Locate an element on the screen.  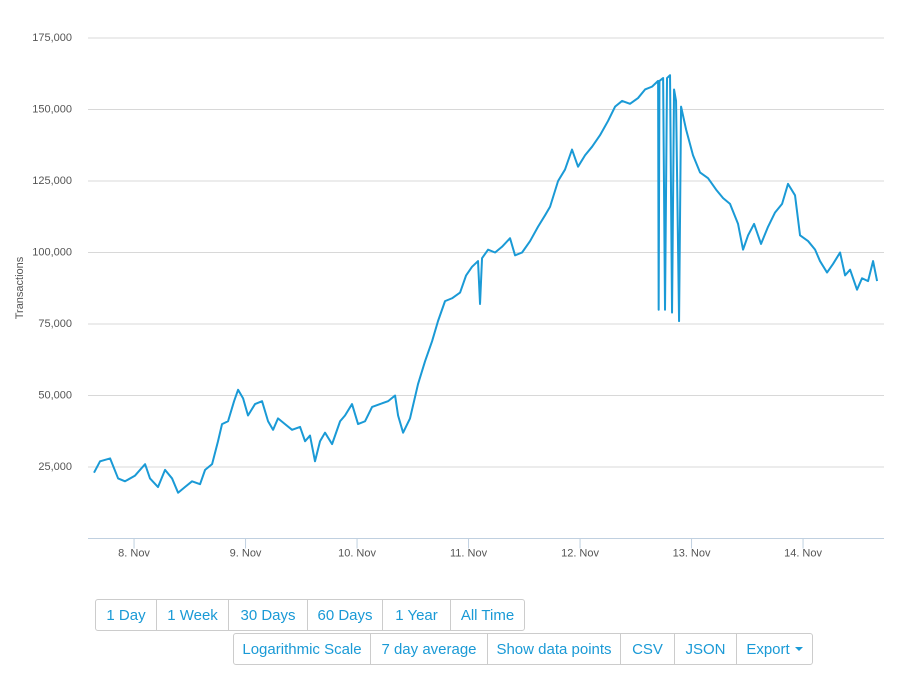
x-tick-label: 12. Nov is located at coordinates (580, 553).